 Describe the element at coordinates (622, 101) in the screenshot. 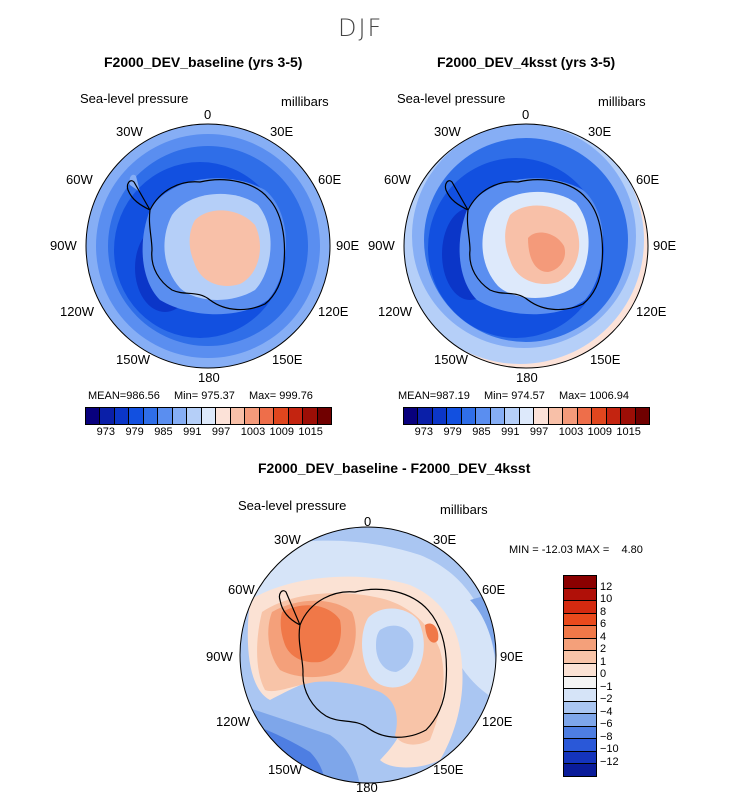

I see `panel-2-units: millibars` at that location.